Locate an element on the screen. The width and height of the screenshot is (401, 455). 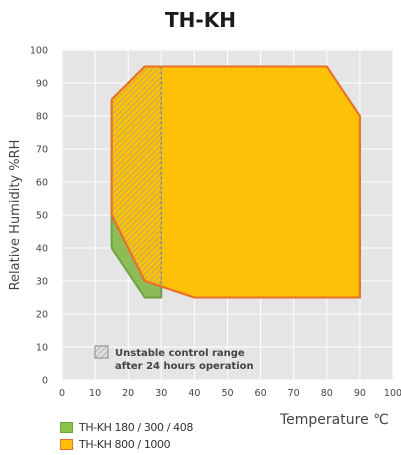
legend-swatch-green is located at coordinates (66, 427).